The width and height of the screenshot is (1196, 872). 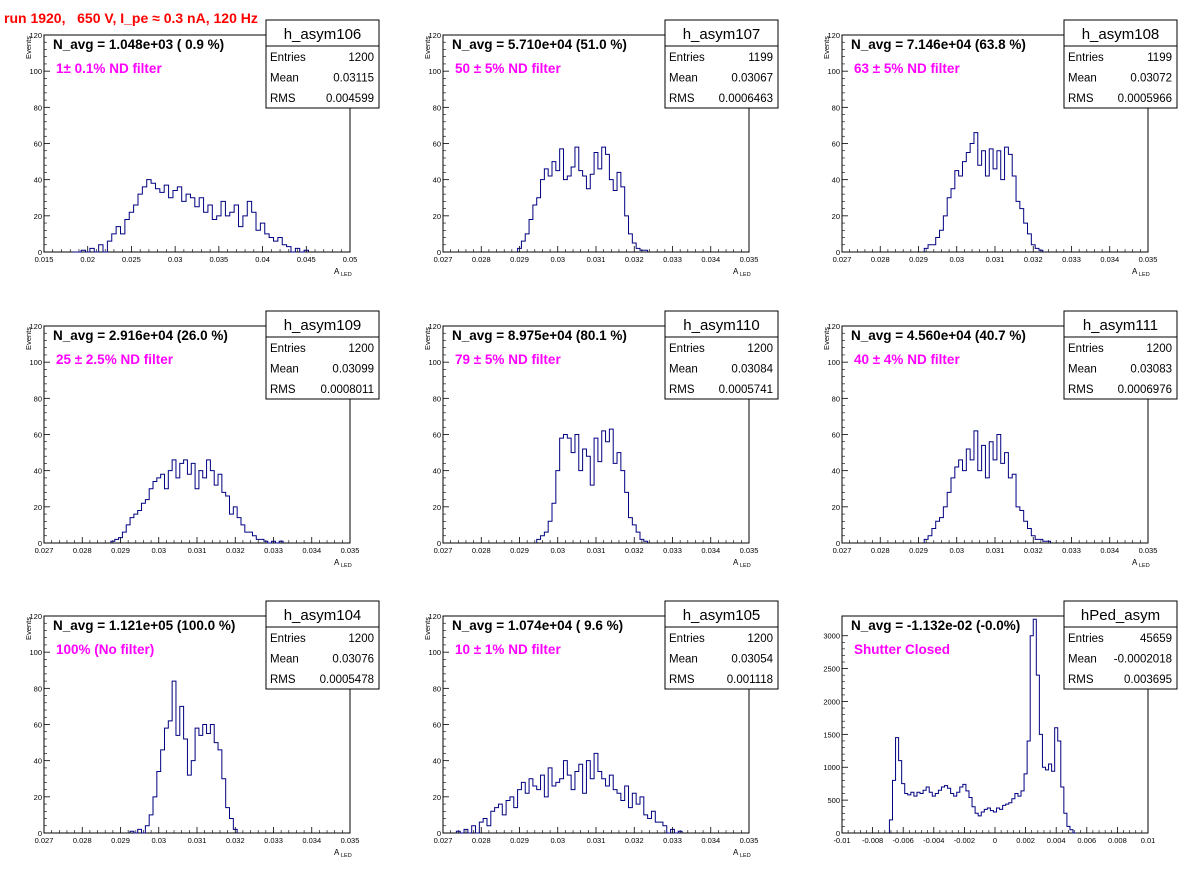 What do you see at coordinates (38, 144) in the screenshot?
I see `y-tick-label: 60` at bounding box center [38, 144].